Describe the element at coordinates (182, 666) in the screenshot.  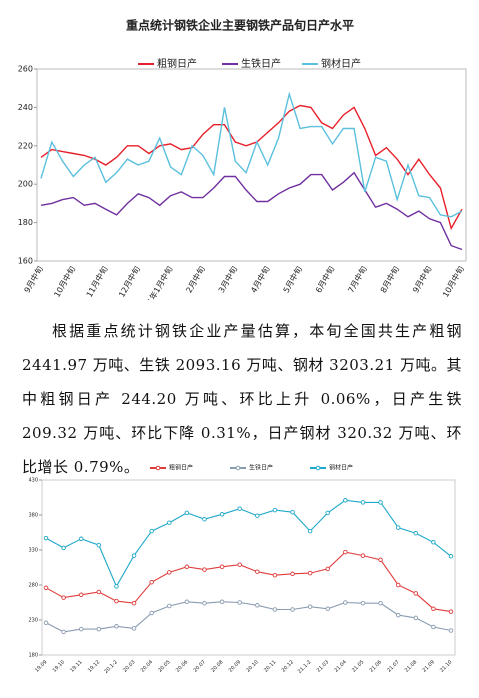
I see `x-tick-label: 20.06` at that location.